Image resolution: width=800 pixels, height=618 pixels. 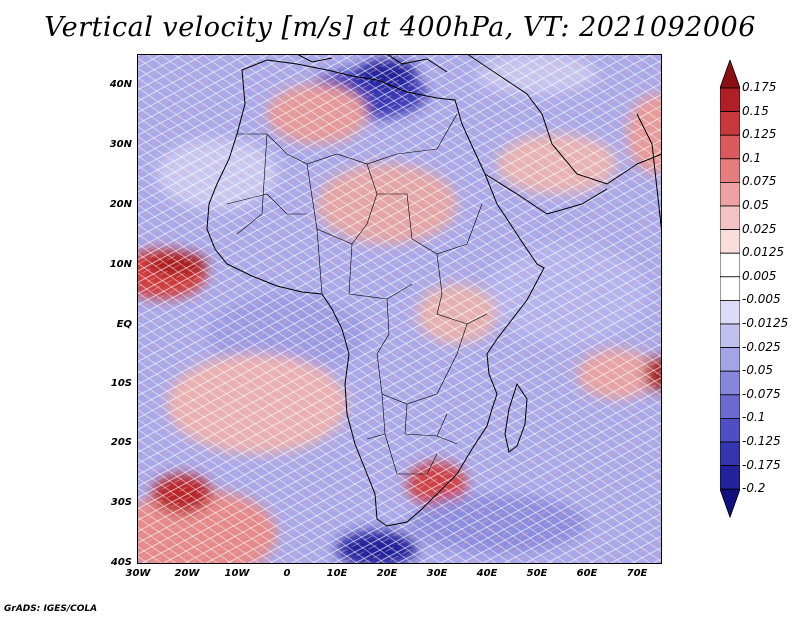 What do you see at coordinates (120, 204) in the screenshot?
I see `lat-label: 20N` at bounding box center [120, 204].